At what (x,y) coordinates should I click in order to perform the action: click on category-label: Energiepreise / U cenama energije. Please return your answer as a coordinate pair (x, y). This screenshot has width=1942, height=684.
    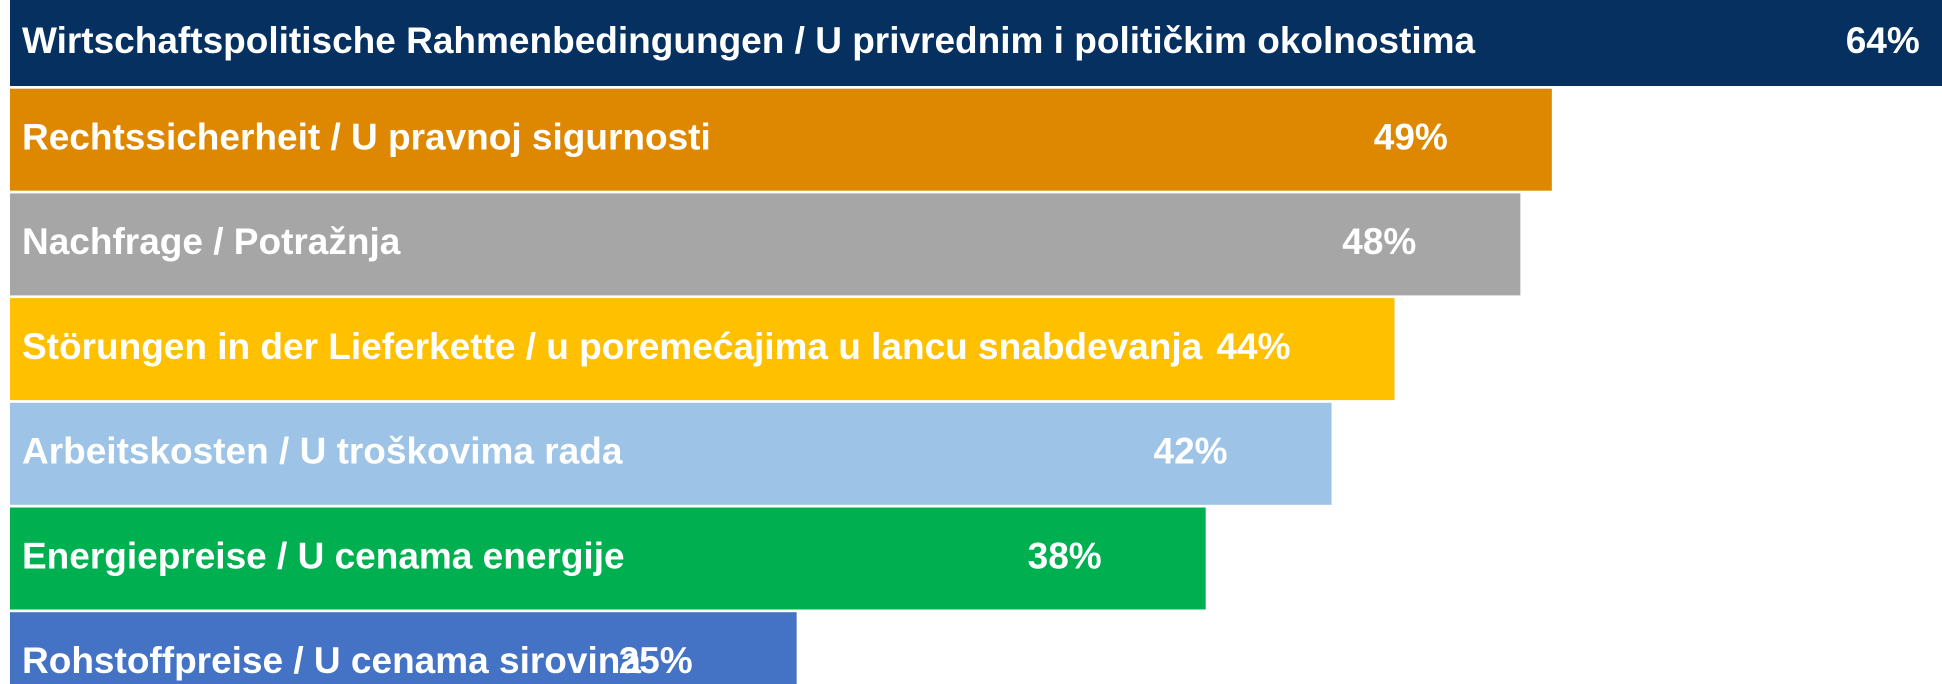
    Looking at the image, I should click on (323, 555).